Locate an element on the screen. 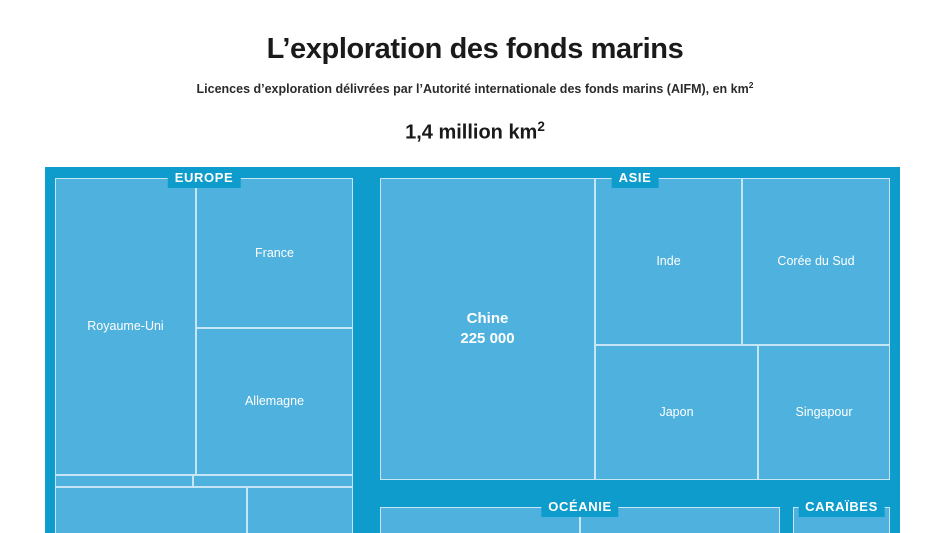  treemap-tile-inde: Inde is located at coordinates (668, 261).